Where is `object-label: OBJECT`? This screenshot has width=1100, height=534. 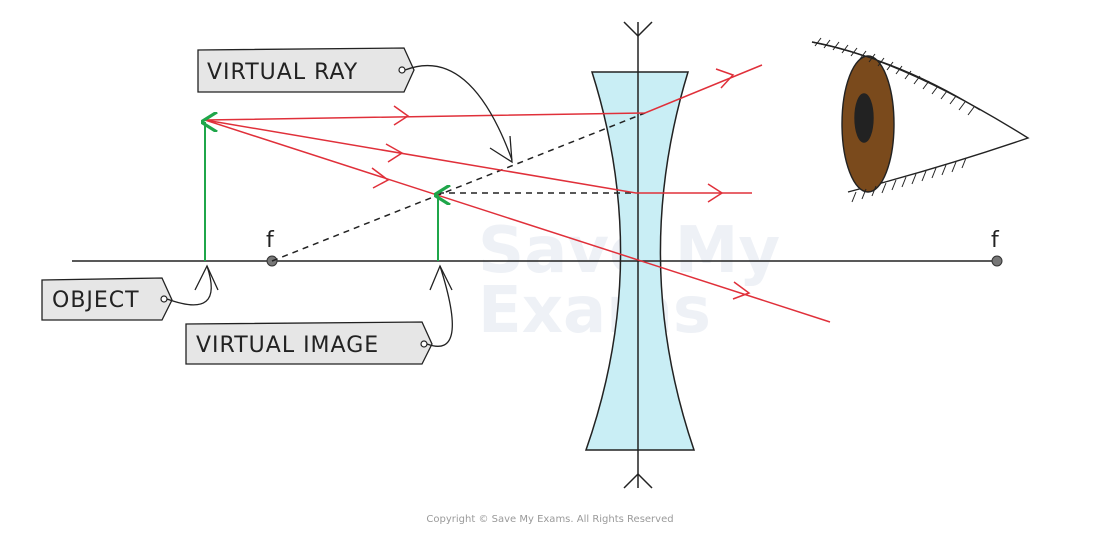 object-label: OBJECT is located at coordinates (96, 300).